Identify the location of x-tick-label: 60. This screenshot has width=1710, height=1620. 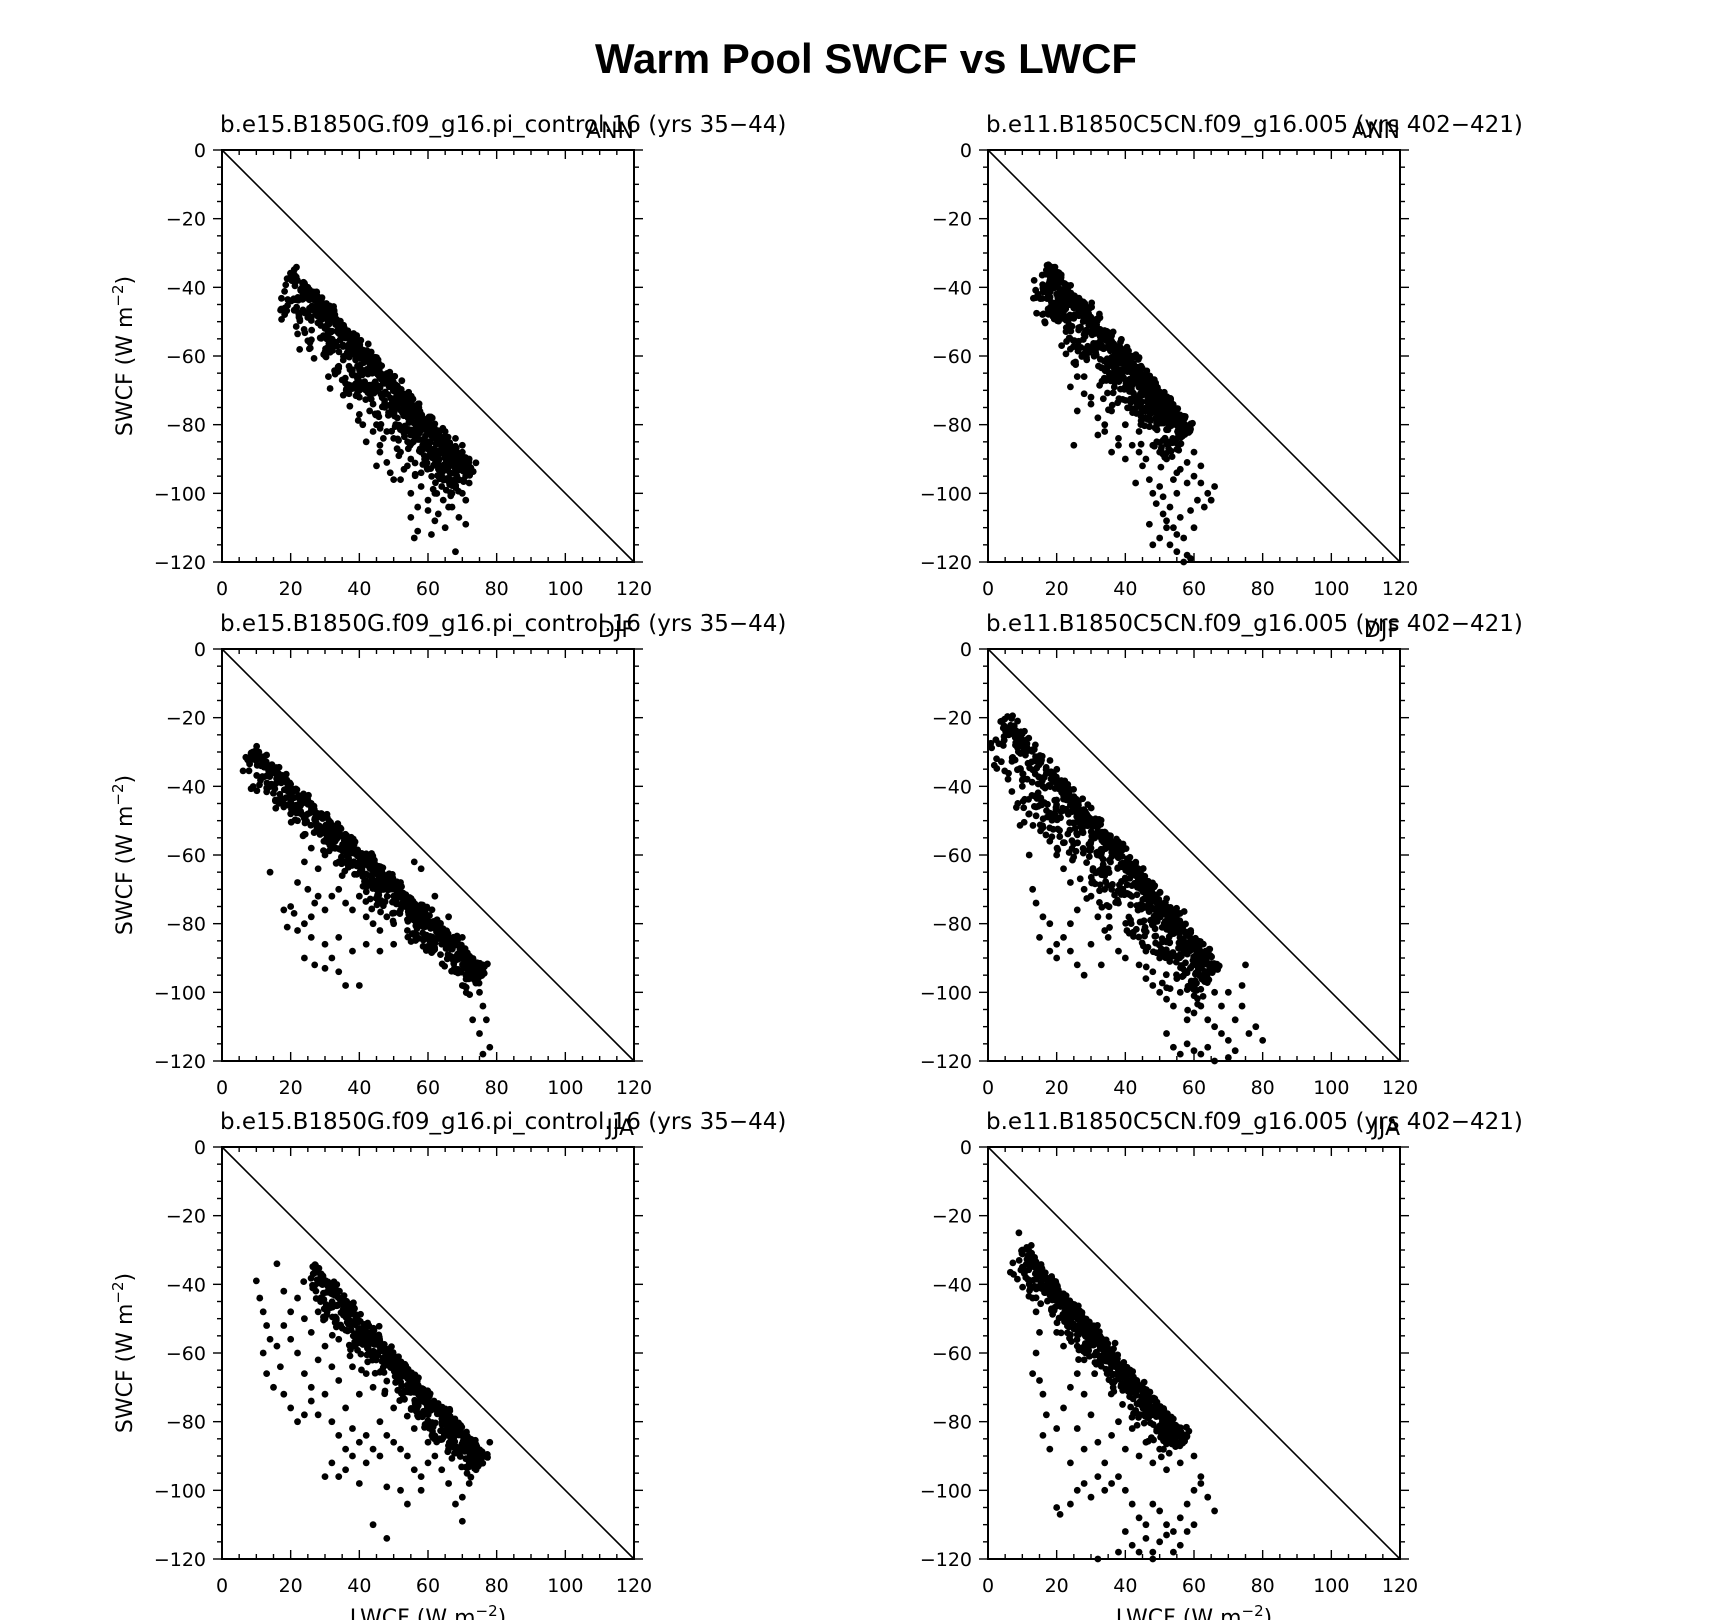
(1194, 589).